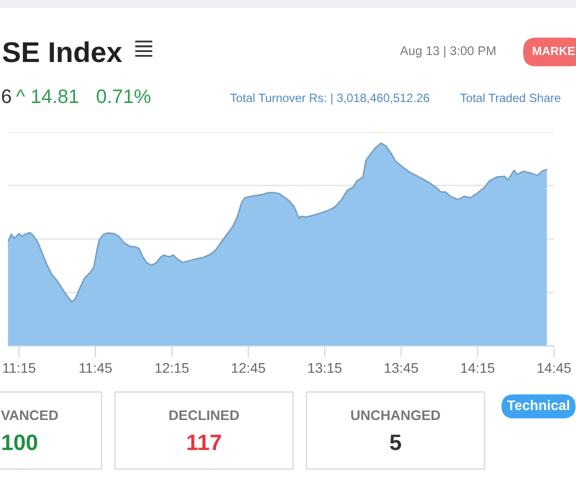 The width and height of the screenshot is (576, 480). Describe the element at coordinates (62, 51) in the screenshot. I see `chart-title: SE Index` at that location.